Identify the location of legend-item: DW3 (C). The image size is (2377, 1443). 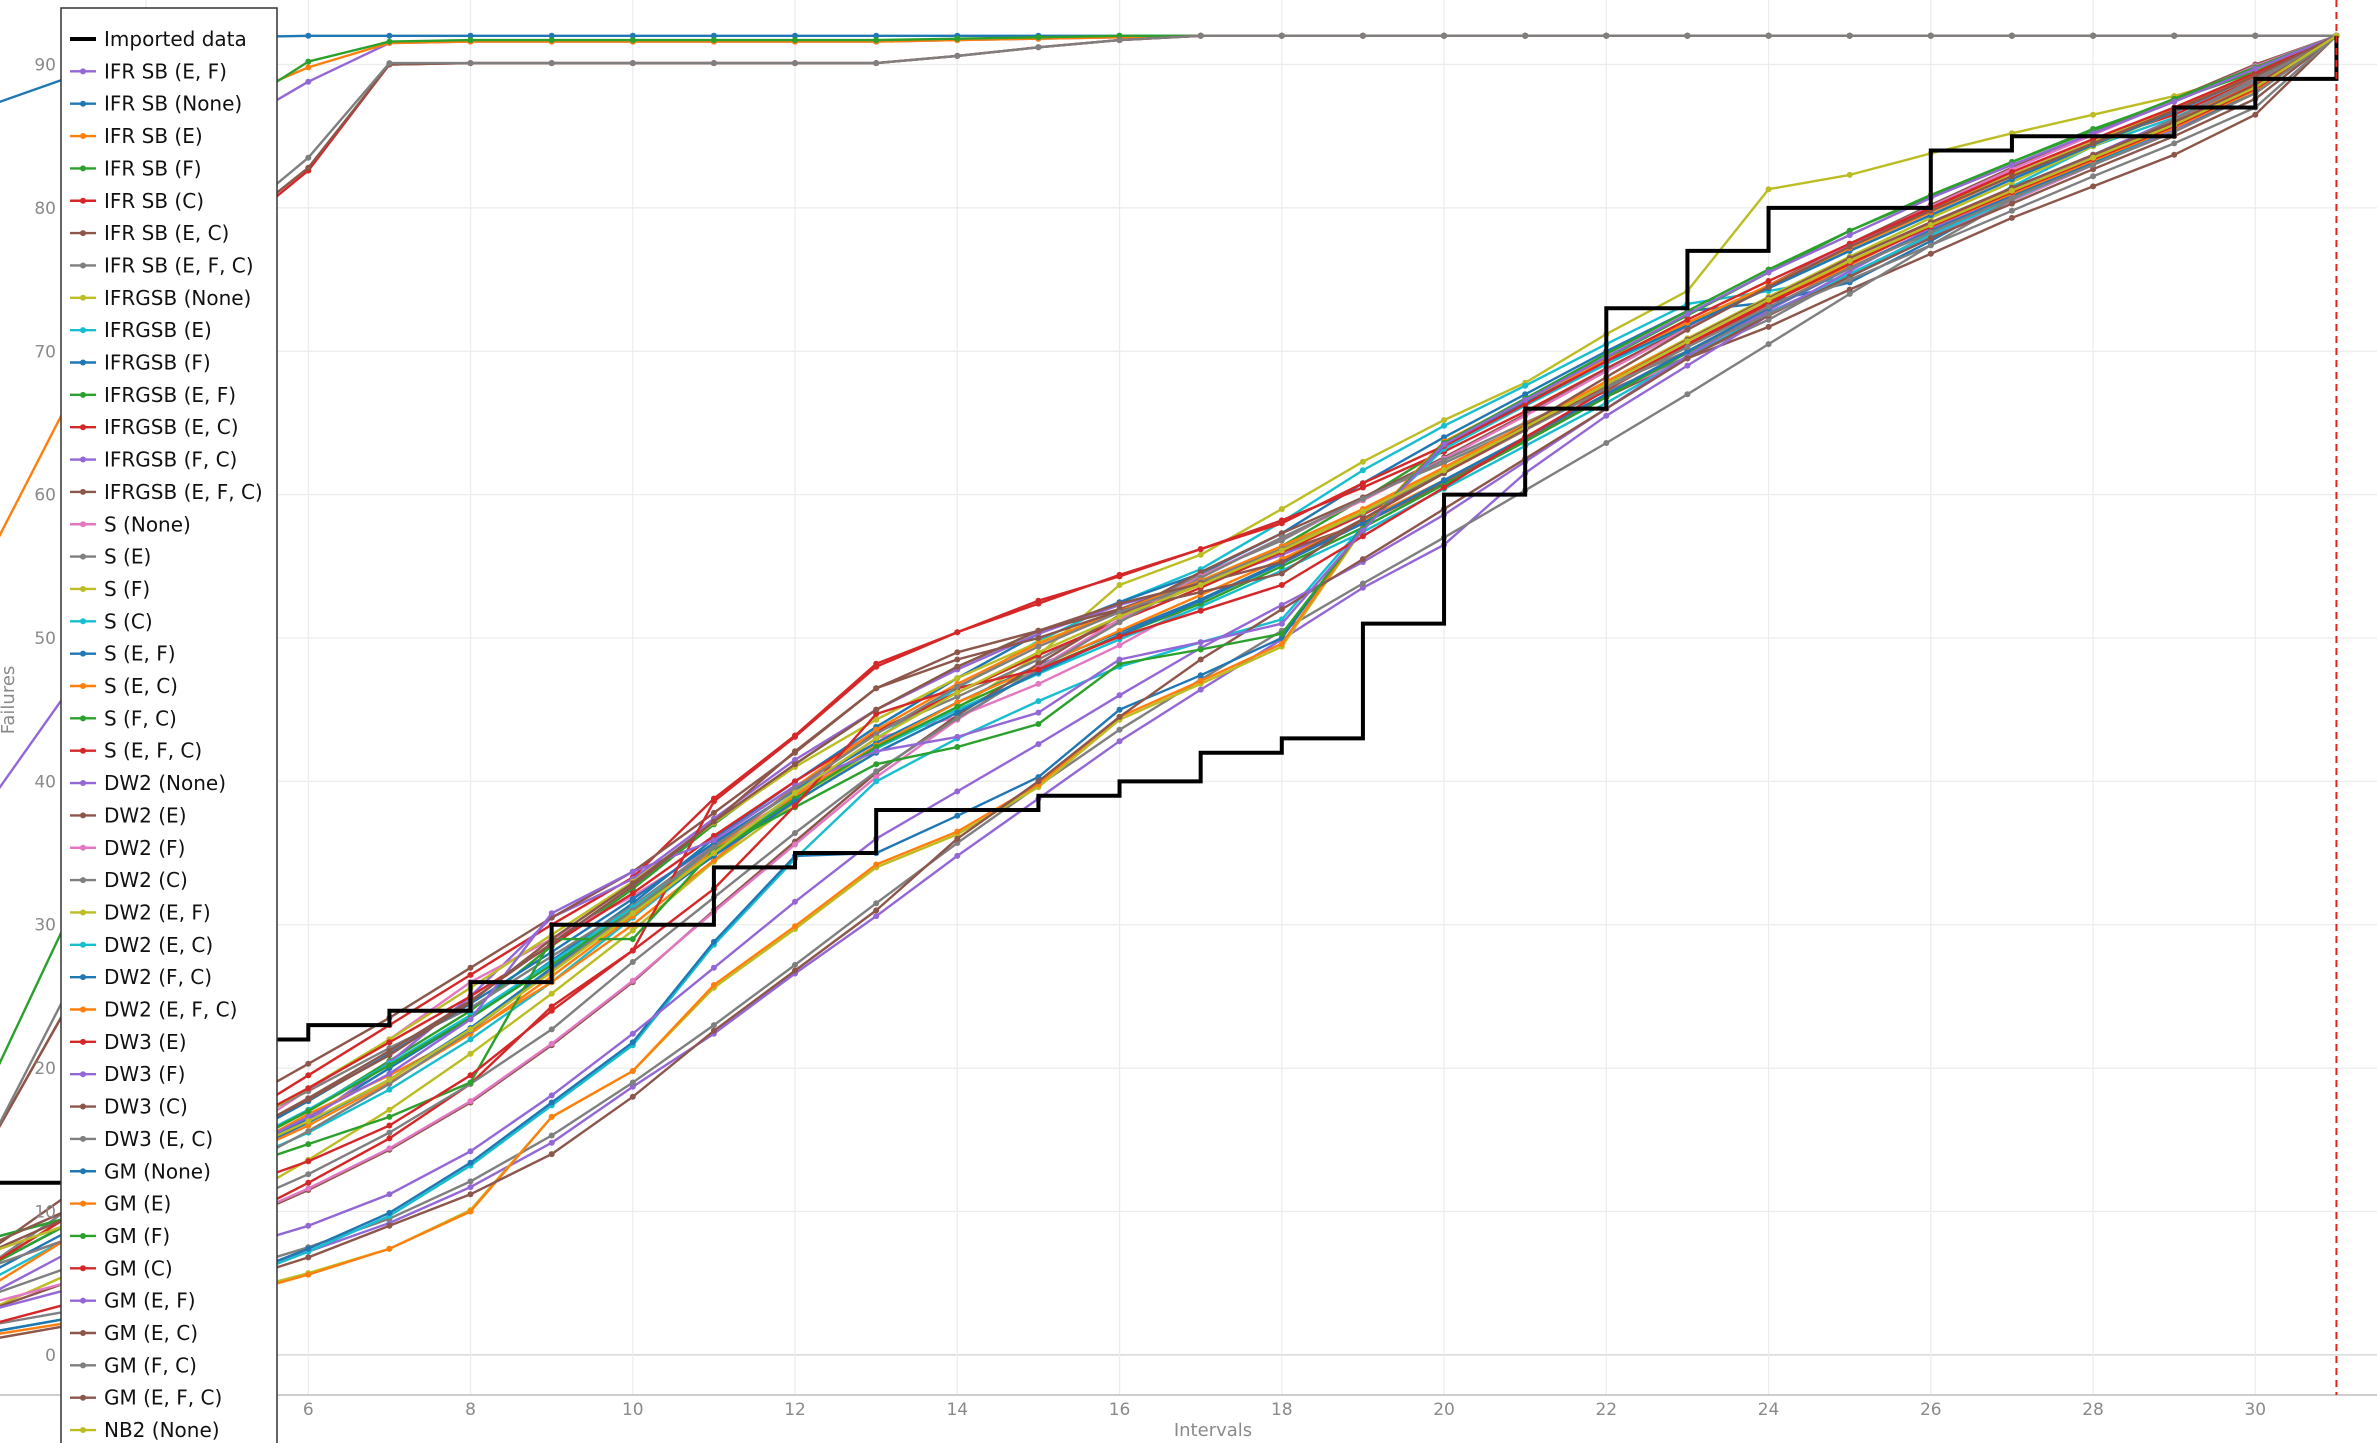
(129, 1107).